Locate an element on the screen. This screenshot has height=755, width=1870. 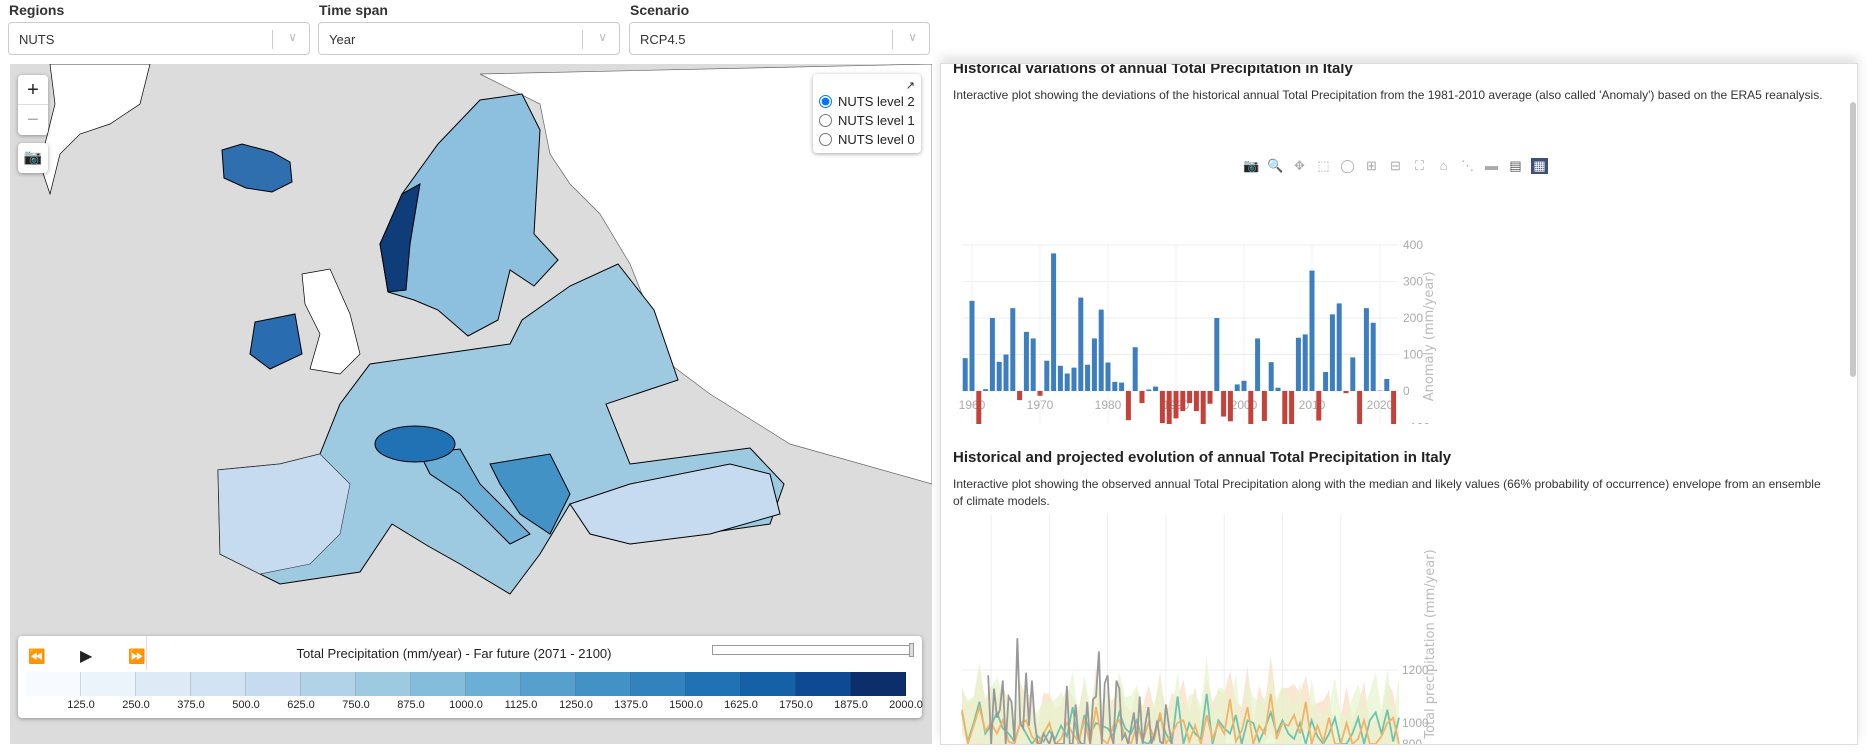
hover-closest-icon: ▬ is located at coordinates (1491, 165).